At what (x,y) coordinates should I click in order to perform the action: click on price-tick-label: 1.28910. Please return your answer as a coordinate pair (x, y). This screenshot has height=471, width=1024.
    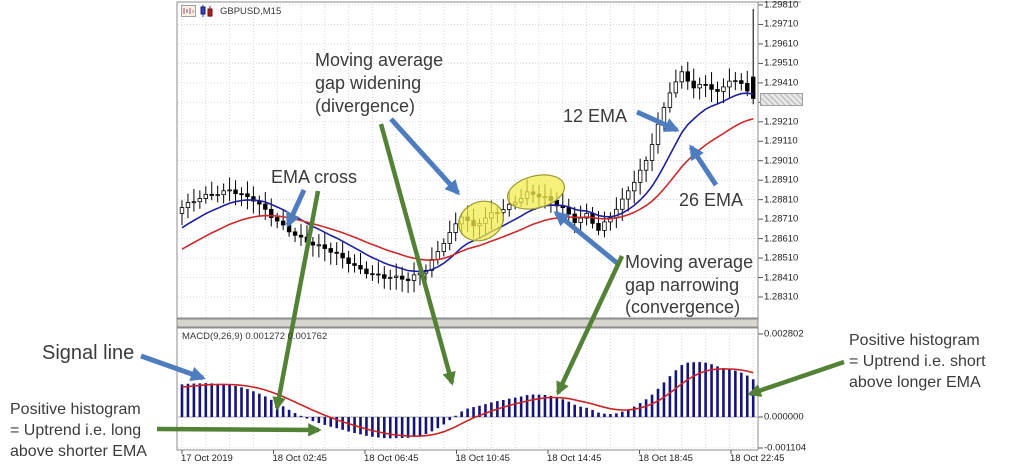
    Looking at the image, I should click on (781, 180).